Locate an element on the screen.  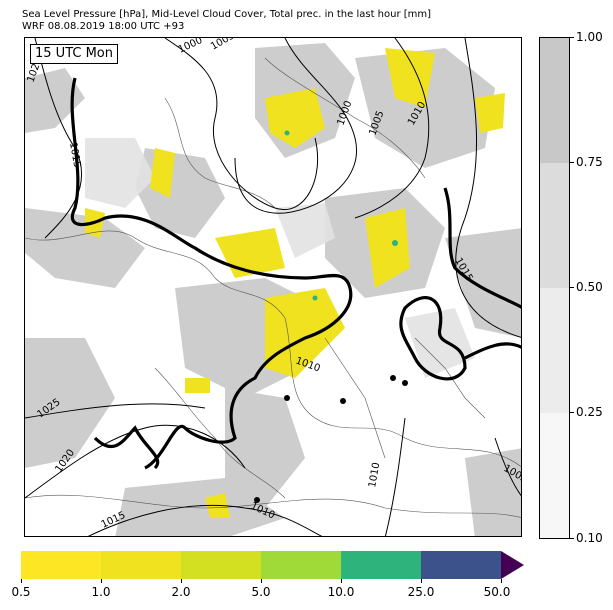
precip-tick-label: 25.0 is located at coordinates (421, 592).